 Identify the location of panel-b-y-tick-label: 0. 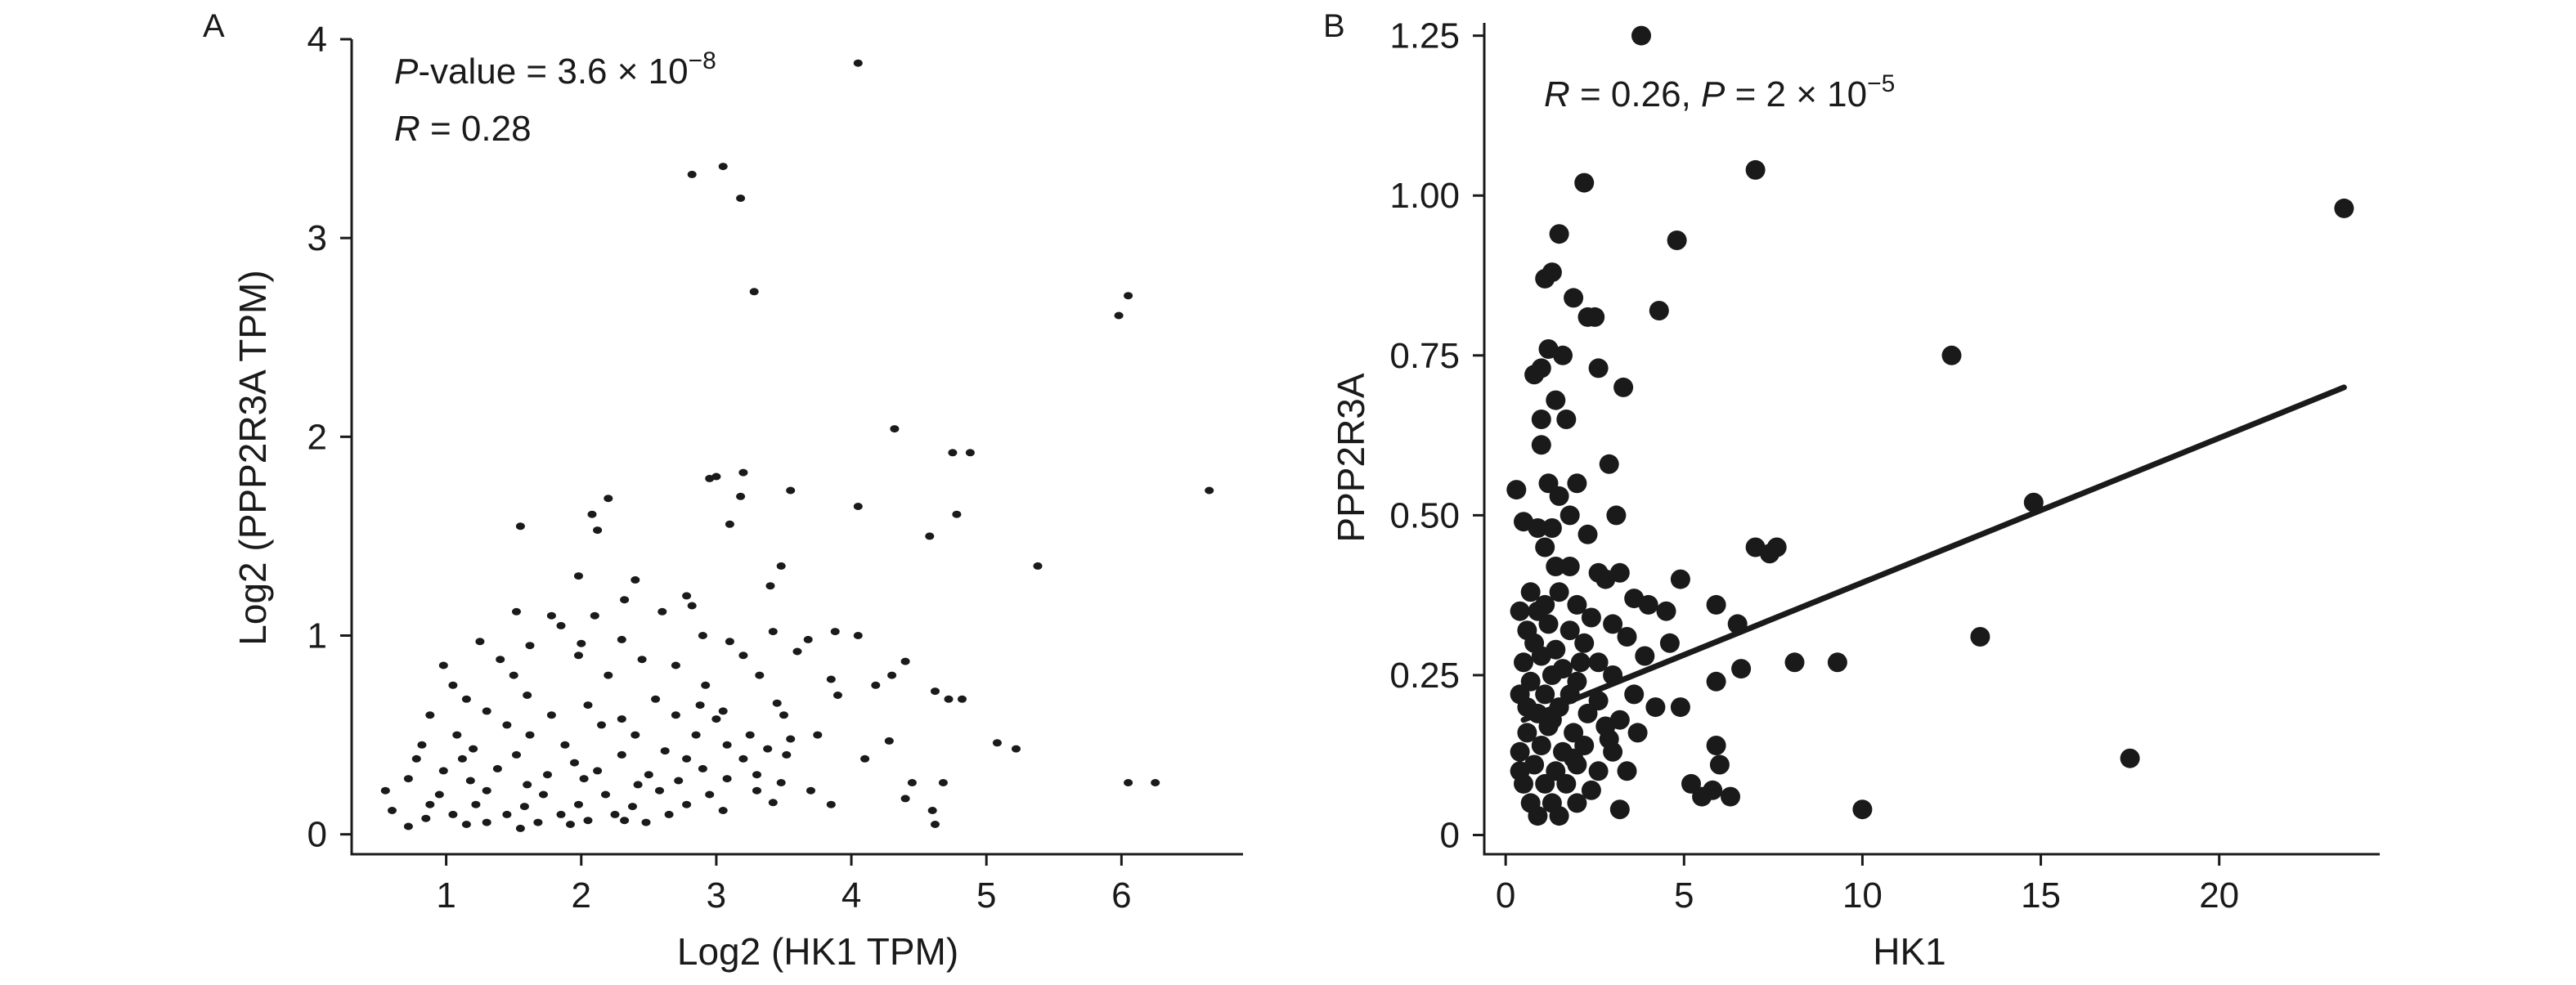
(1450, 836).